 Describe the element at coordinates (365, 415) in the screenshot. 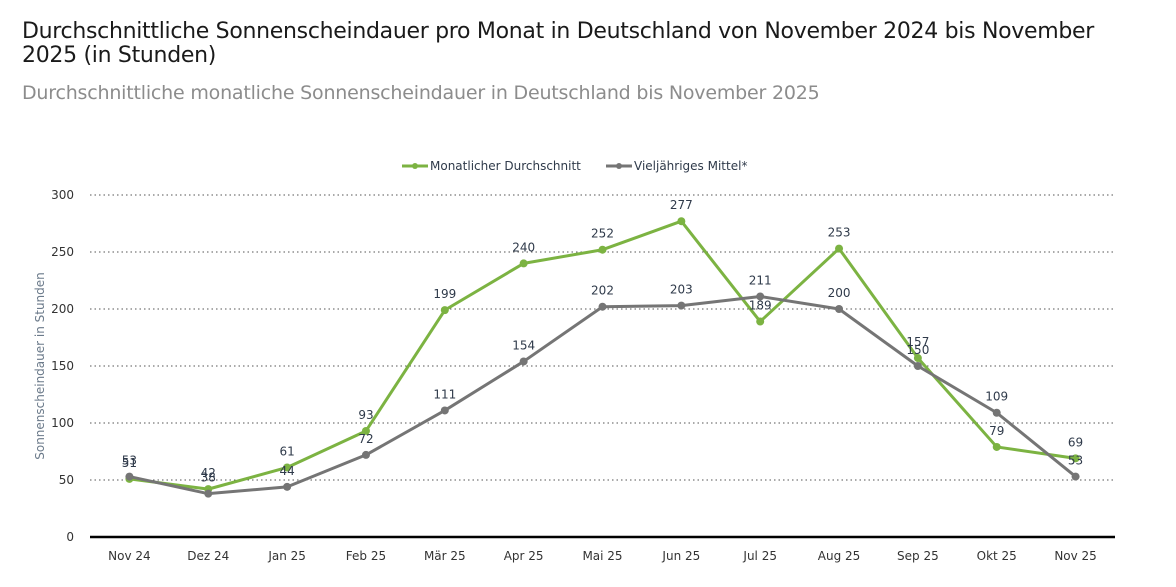

I see `data-label: 93` at that location.